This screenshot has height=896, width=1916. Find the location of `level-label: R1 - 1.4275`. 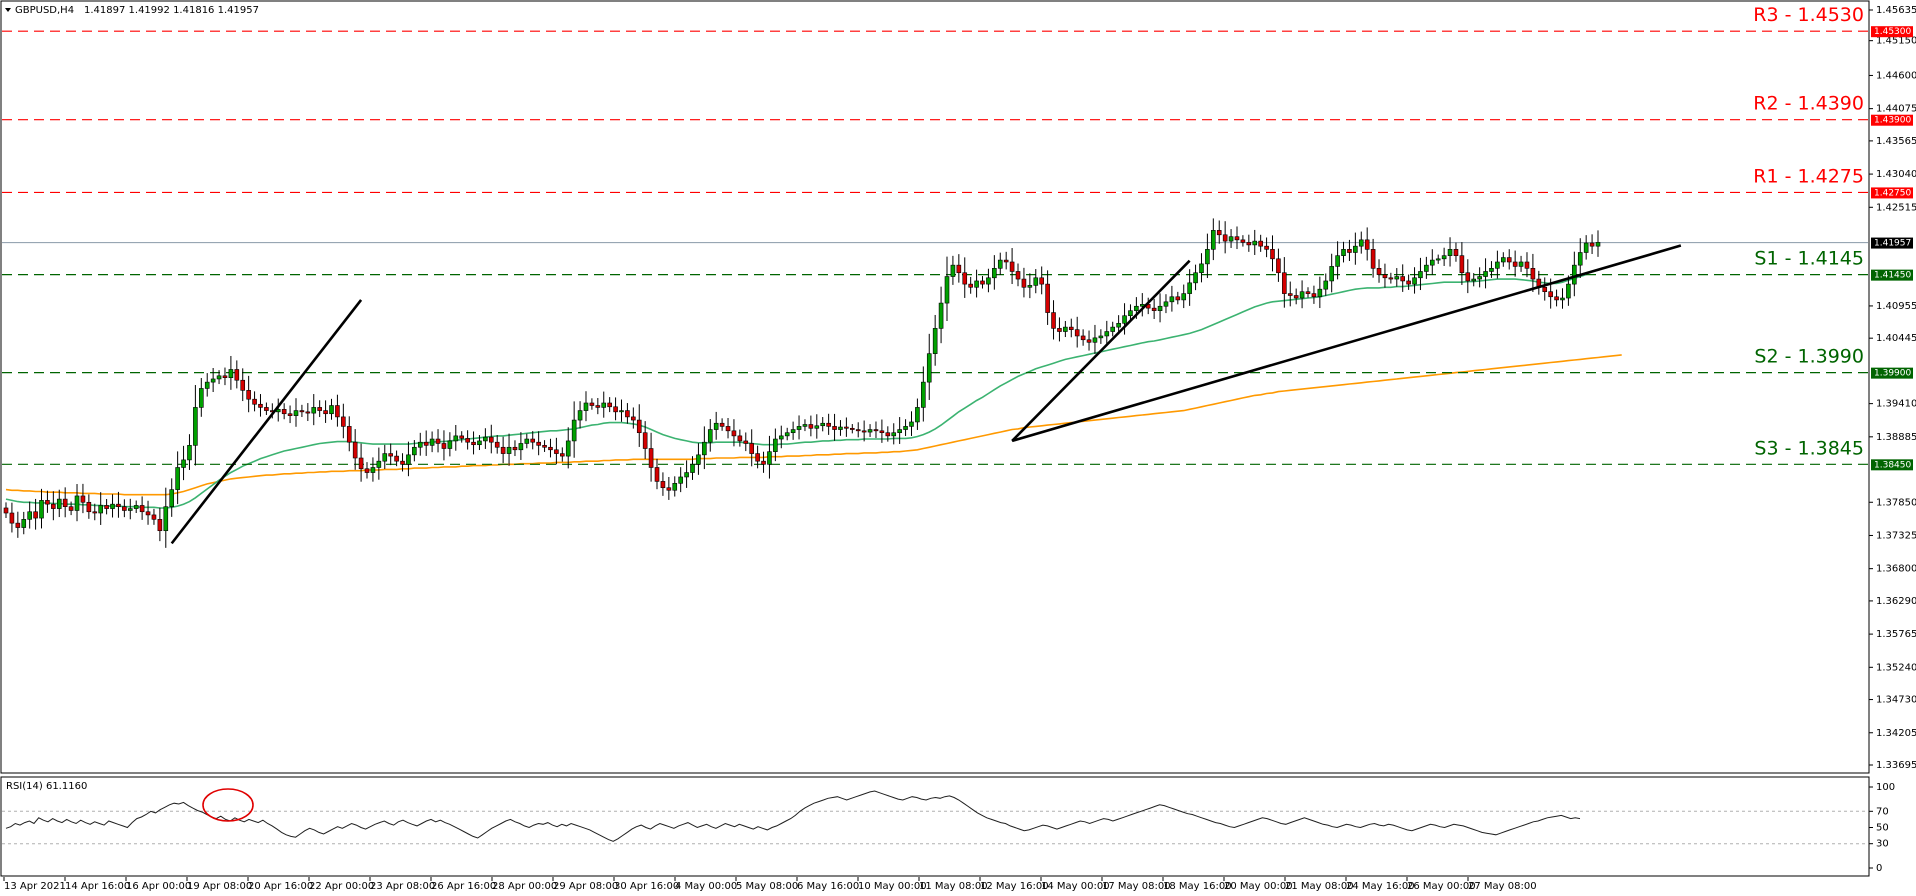

level-label: R1 - 1.4275 is located at coordinates (1808, 176).